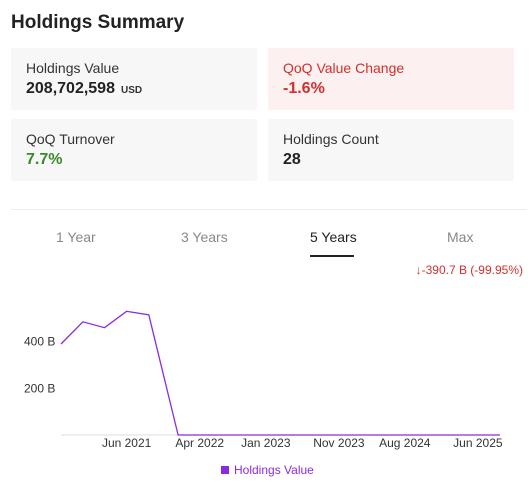 This screenshot has width=531, height=489. What do you see at coordinates (339, 443) in the screenshot?
I see `x-tick-label: Nov 2023` at bounding box center [339, 443].